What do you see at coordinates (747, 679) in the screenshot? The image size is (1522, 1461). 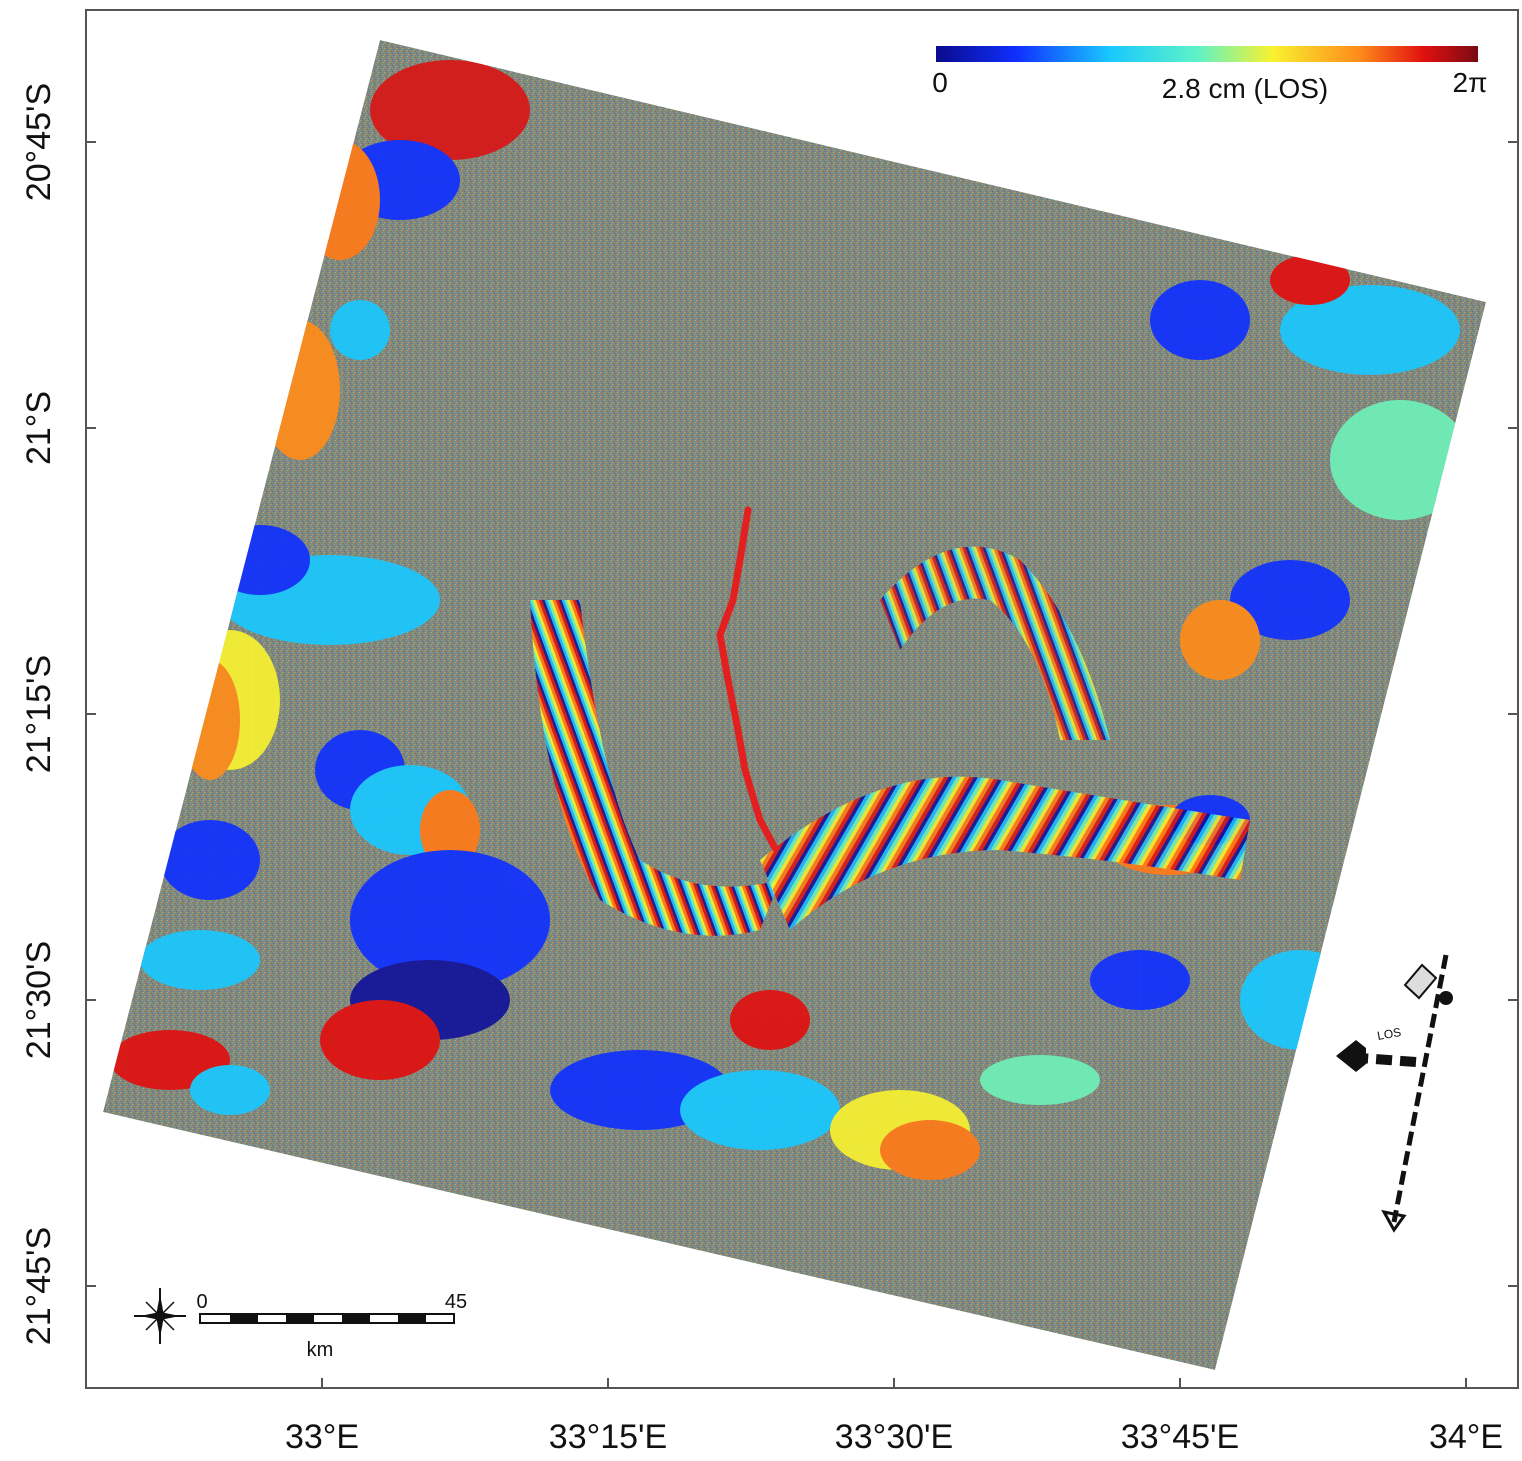 I see `fault-trace` at bounding box center [747, 679].